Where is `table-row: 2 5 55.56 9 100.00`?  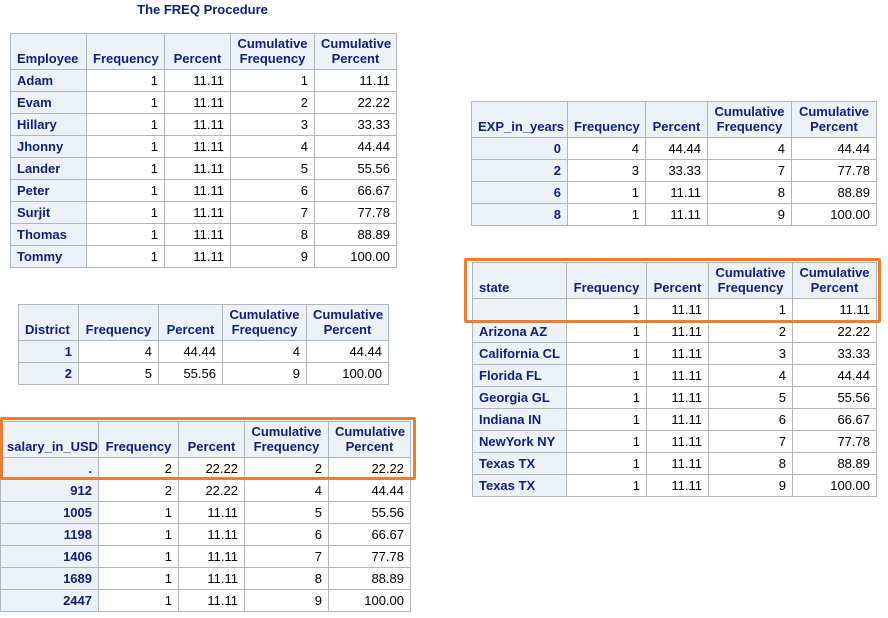
table-row: 2 5 55.56 9 100.00 is located at coordinates (203, 373).